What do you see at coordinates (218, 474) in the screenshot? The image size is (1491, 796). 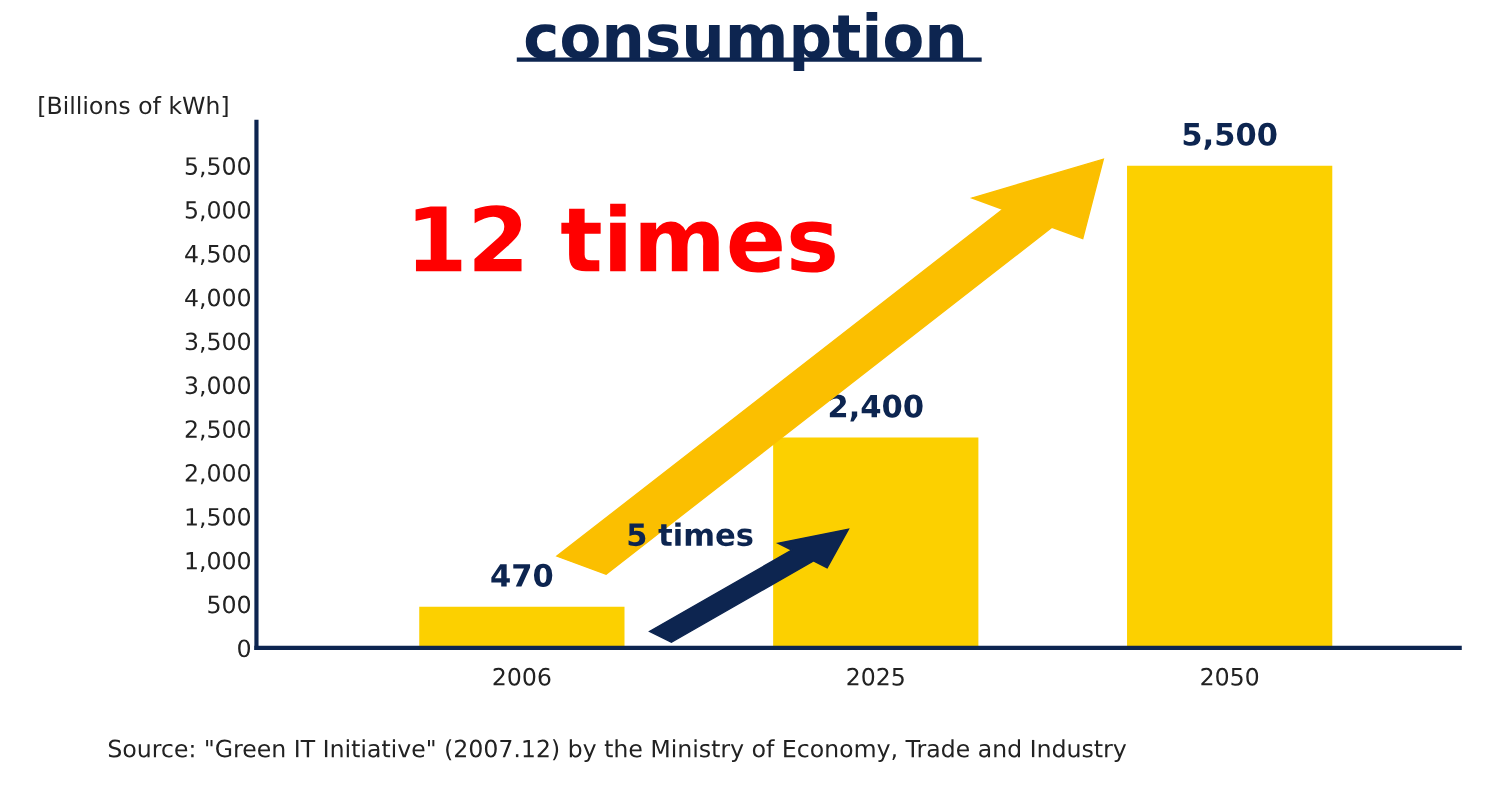 I see `y-tick-label: 2,000` at bounding box center [218, 474].